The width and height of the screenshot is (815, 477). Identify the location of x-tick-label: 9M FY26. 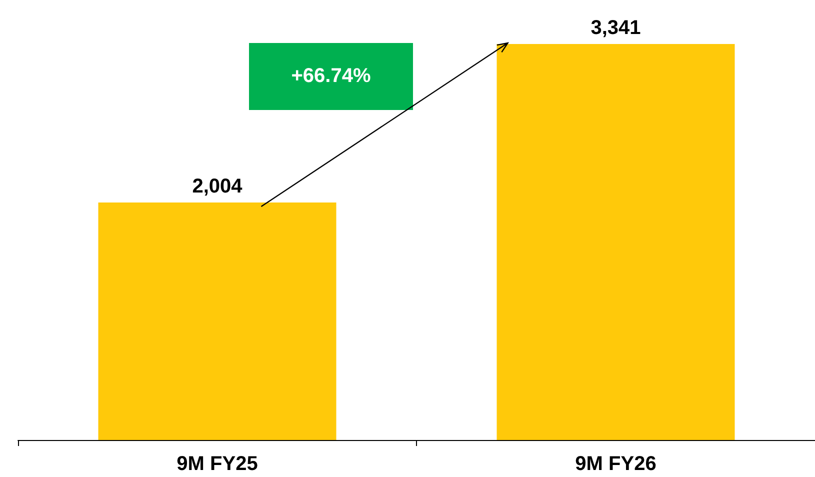
(615, 464).